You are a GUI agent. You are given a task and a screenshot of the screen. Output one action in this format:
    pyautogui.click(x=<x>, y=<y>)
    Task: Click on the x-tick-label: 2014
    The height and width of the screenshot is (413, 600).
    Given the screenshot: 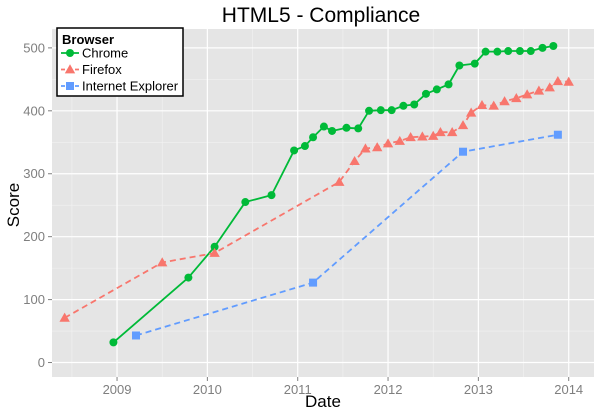 What is the action you would take?
    pyautogui.click(x=568, y=389)
    